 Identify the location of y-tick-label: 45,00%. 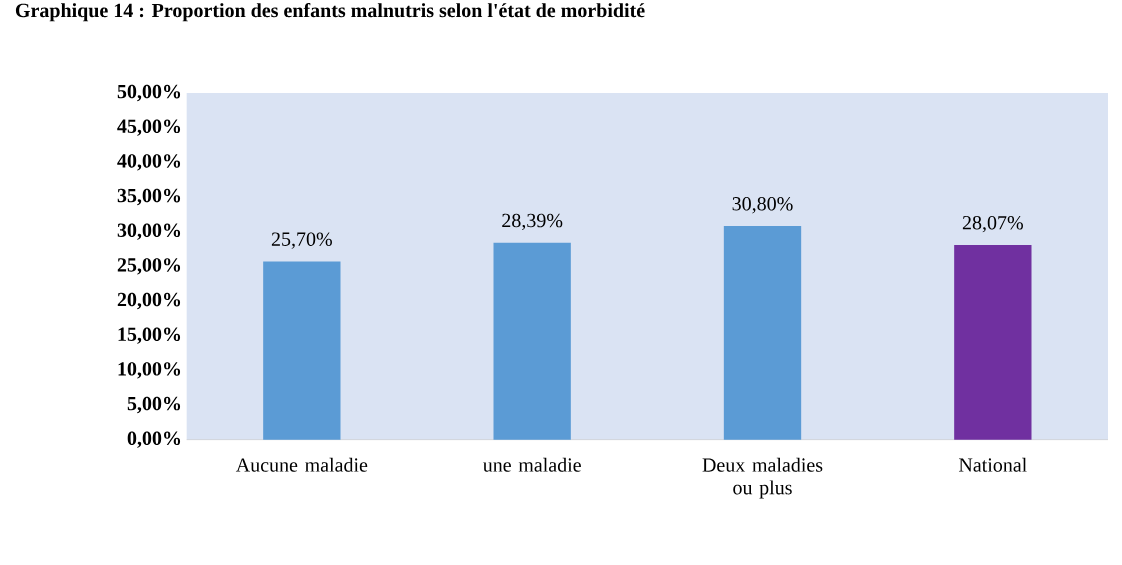
(149, 127).